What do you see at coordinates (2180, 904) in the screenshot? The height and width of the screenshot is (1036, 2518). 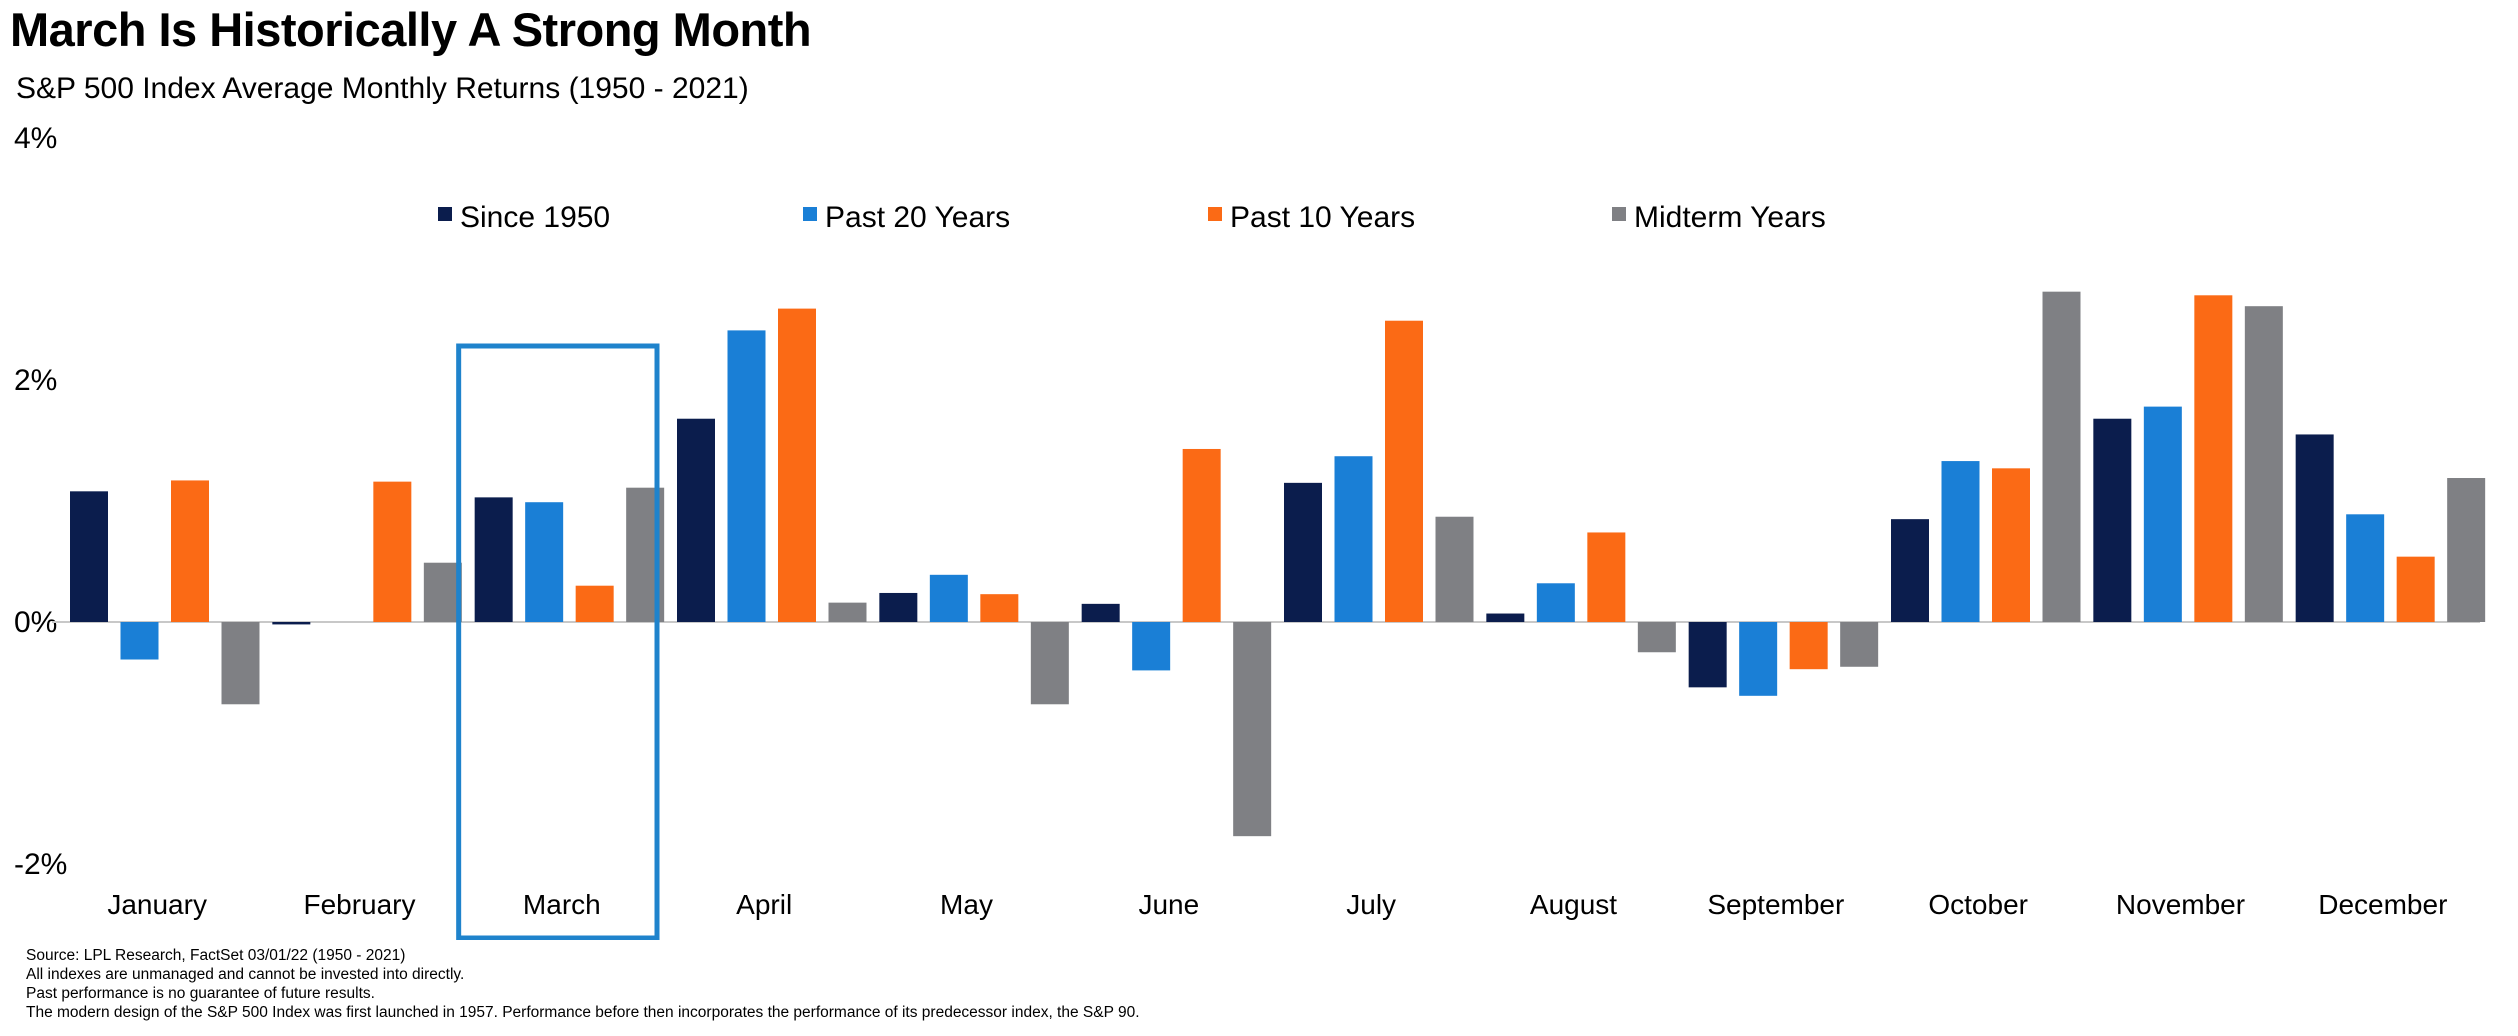 I see `category-label-november: November` at bounding box center [2180, 904].